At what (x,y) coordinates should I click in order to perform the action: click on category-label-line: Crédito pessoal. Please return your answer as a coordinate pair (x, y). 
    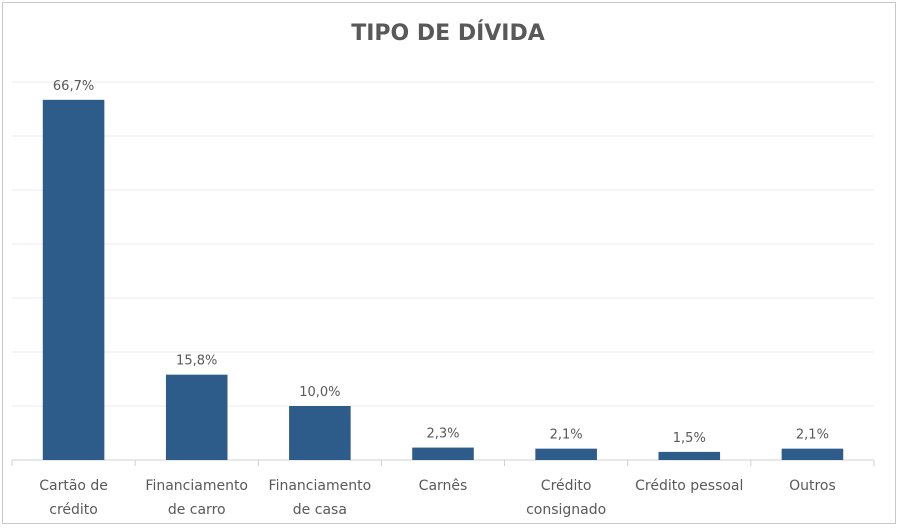
    Looking at the image, I should click on (689, 486).